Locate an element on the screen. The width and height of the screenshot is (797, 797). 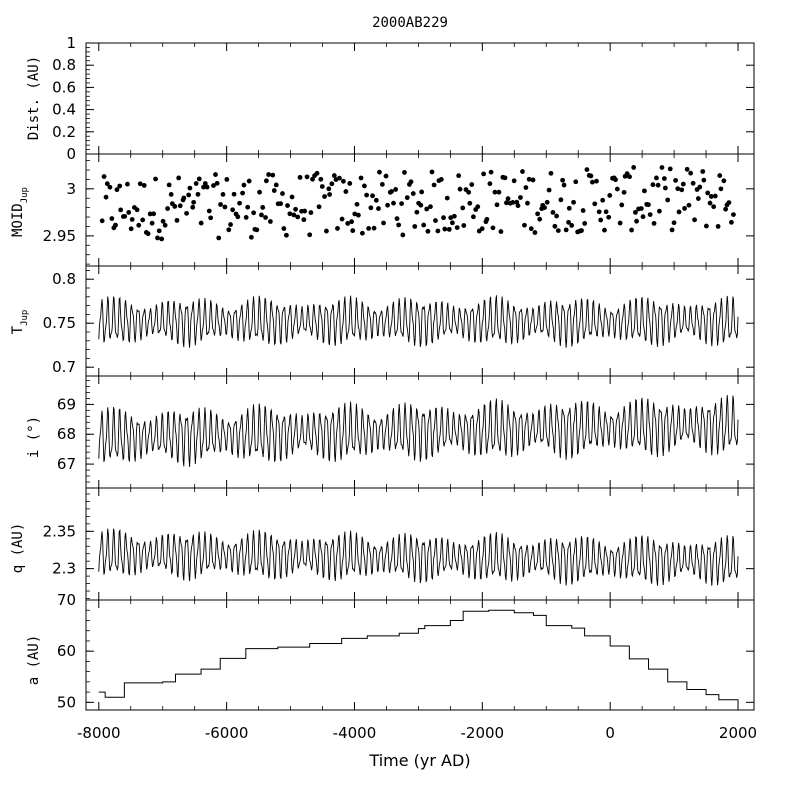
series-line-tjup is located at coordinates (418, 321).